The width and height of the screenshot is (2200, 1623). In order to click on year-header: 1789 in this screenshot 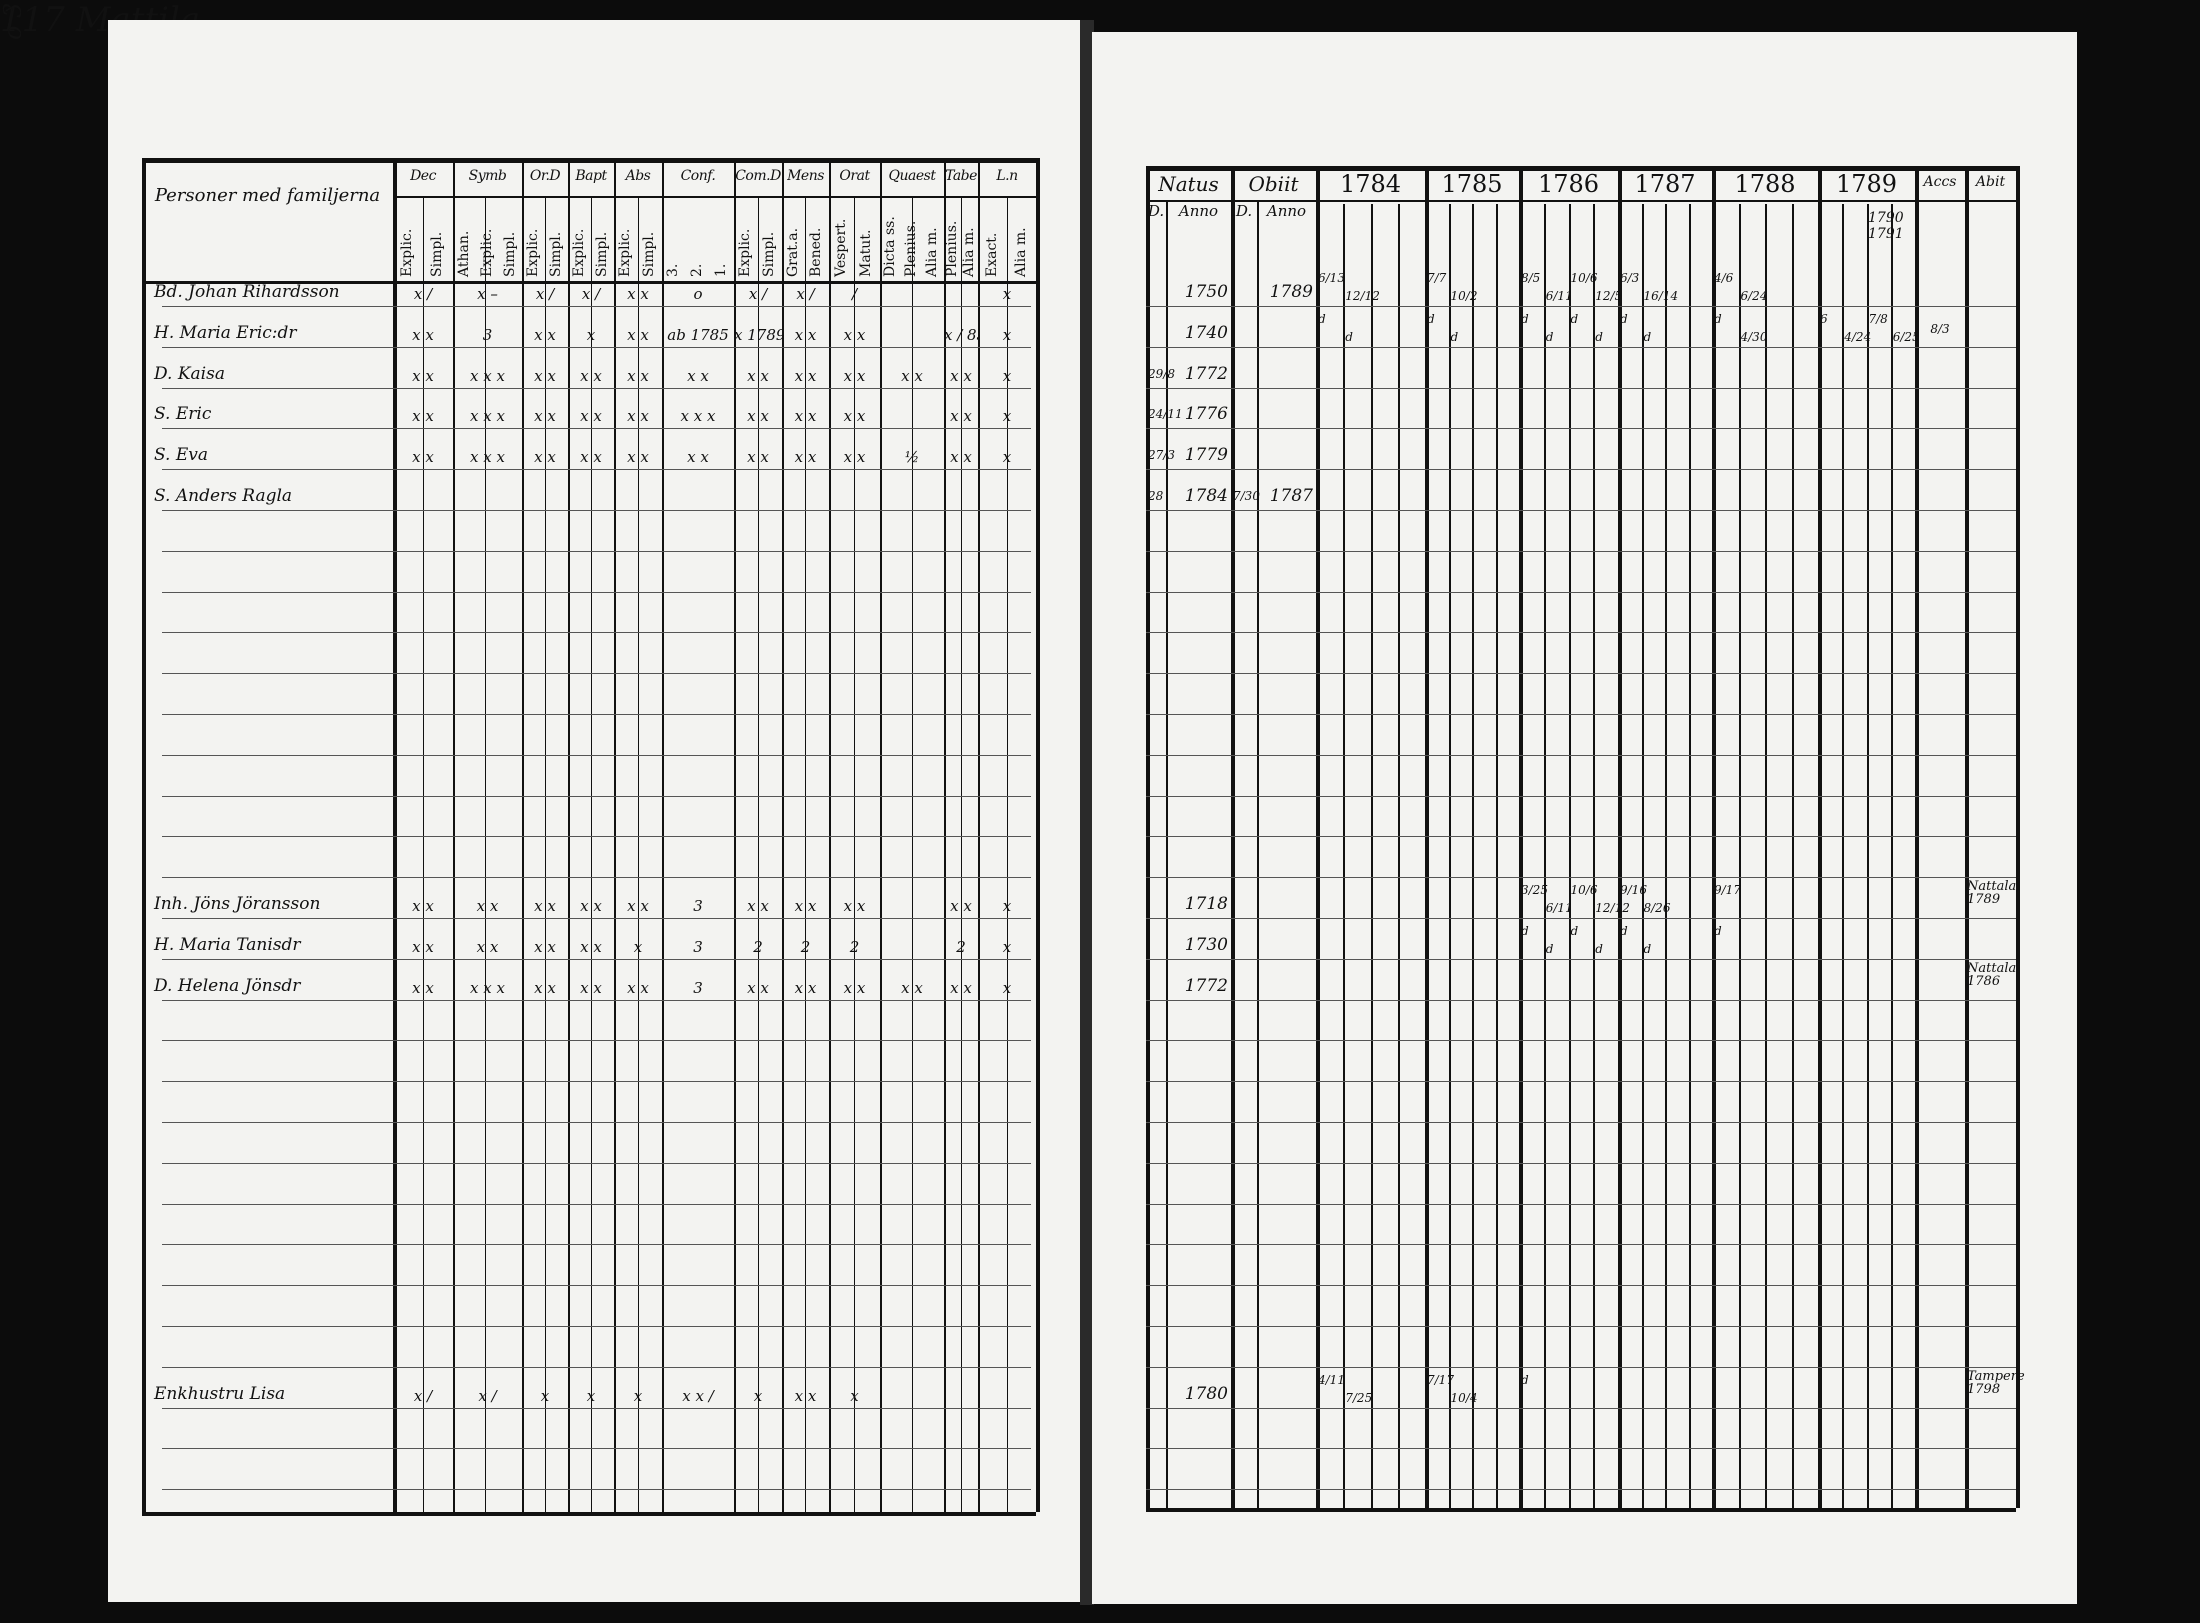, I will do `click(1866, 184)`.